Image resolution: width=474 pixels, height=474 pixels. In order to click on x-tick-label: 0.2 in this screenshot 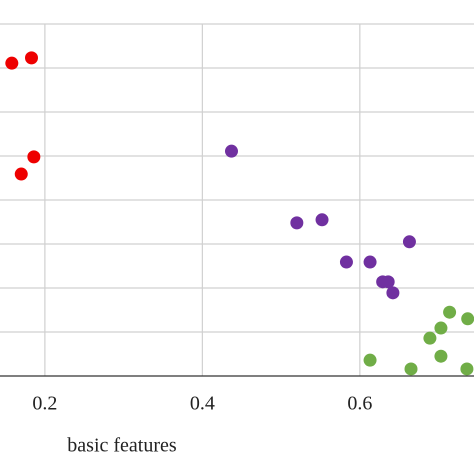, I will do `click(44, 404)`.